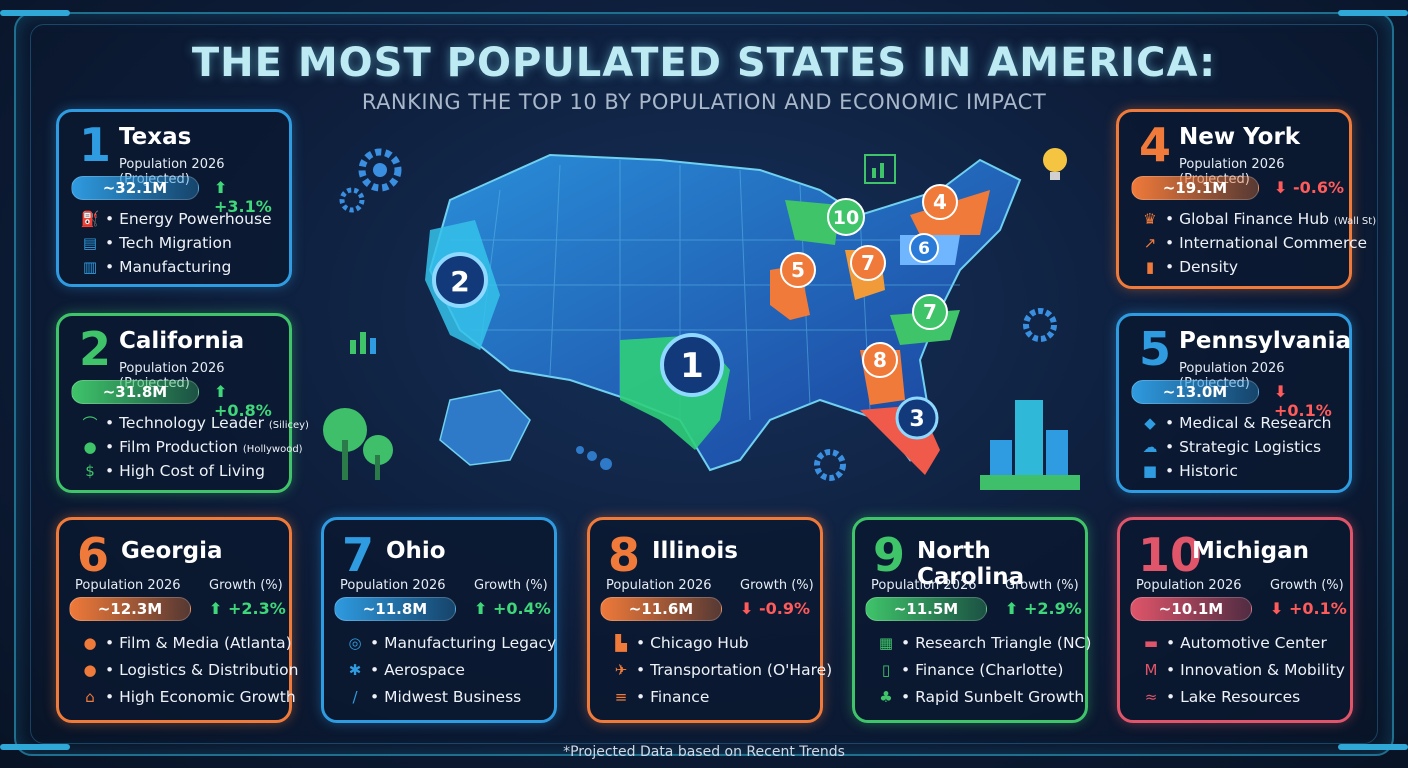  What do you see at coordinates (1043, 608) in the screenshot?
I see `growth-value: ⬆ +2.9%` at bounding box center [1043, 608].